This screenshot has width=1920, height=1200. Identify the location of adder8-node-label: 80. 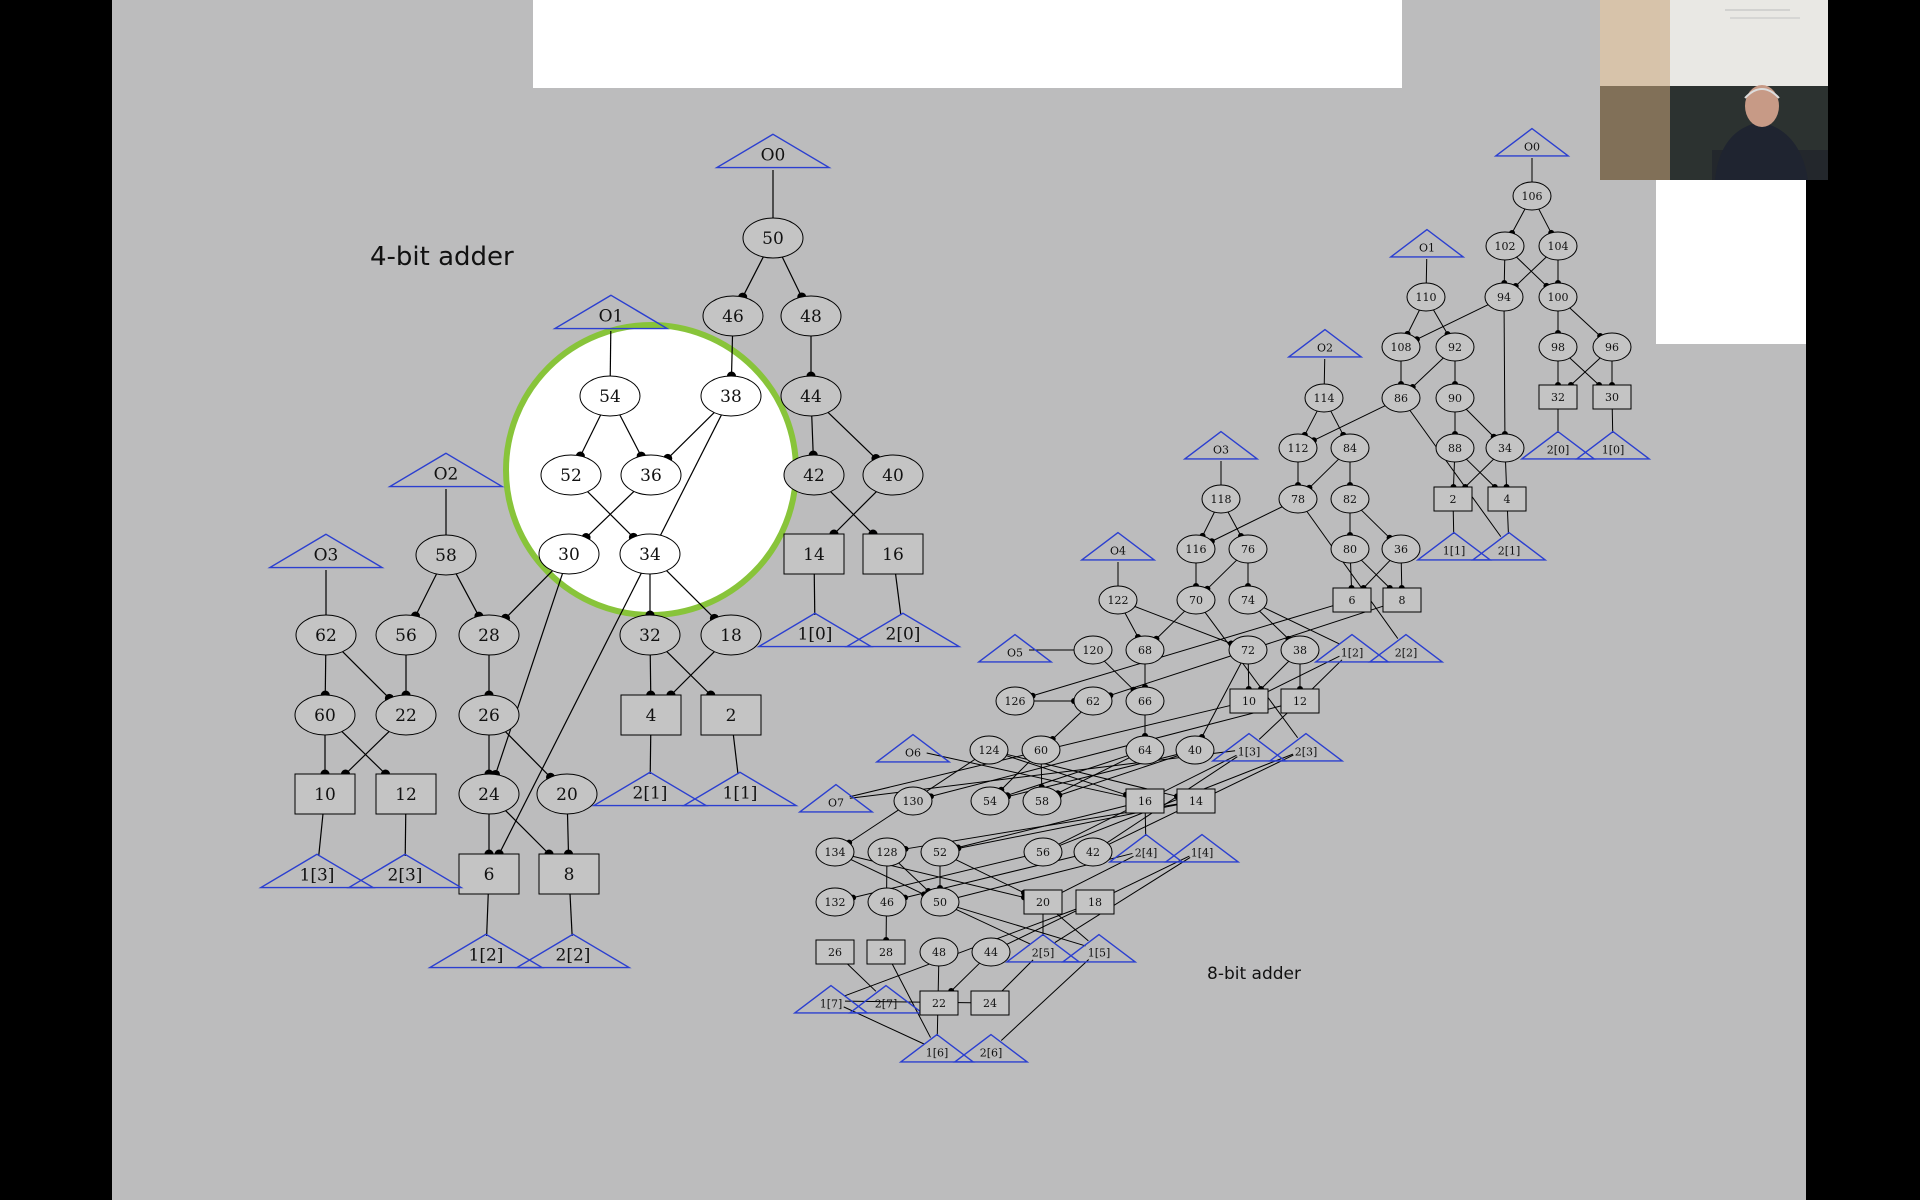
(1350, 549).